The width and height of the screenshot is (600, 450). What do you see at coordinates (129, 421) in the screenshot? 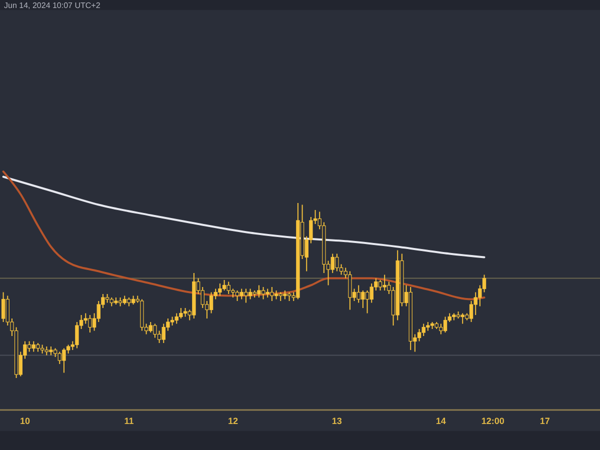
I see `x-tick-label: 11` at bounding box center [129, 421].